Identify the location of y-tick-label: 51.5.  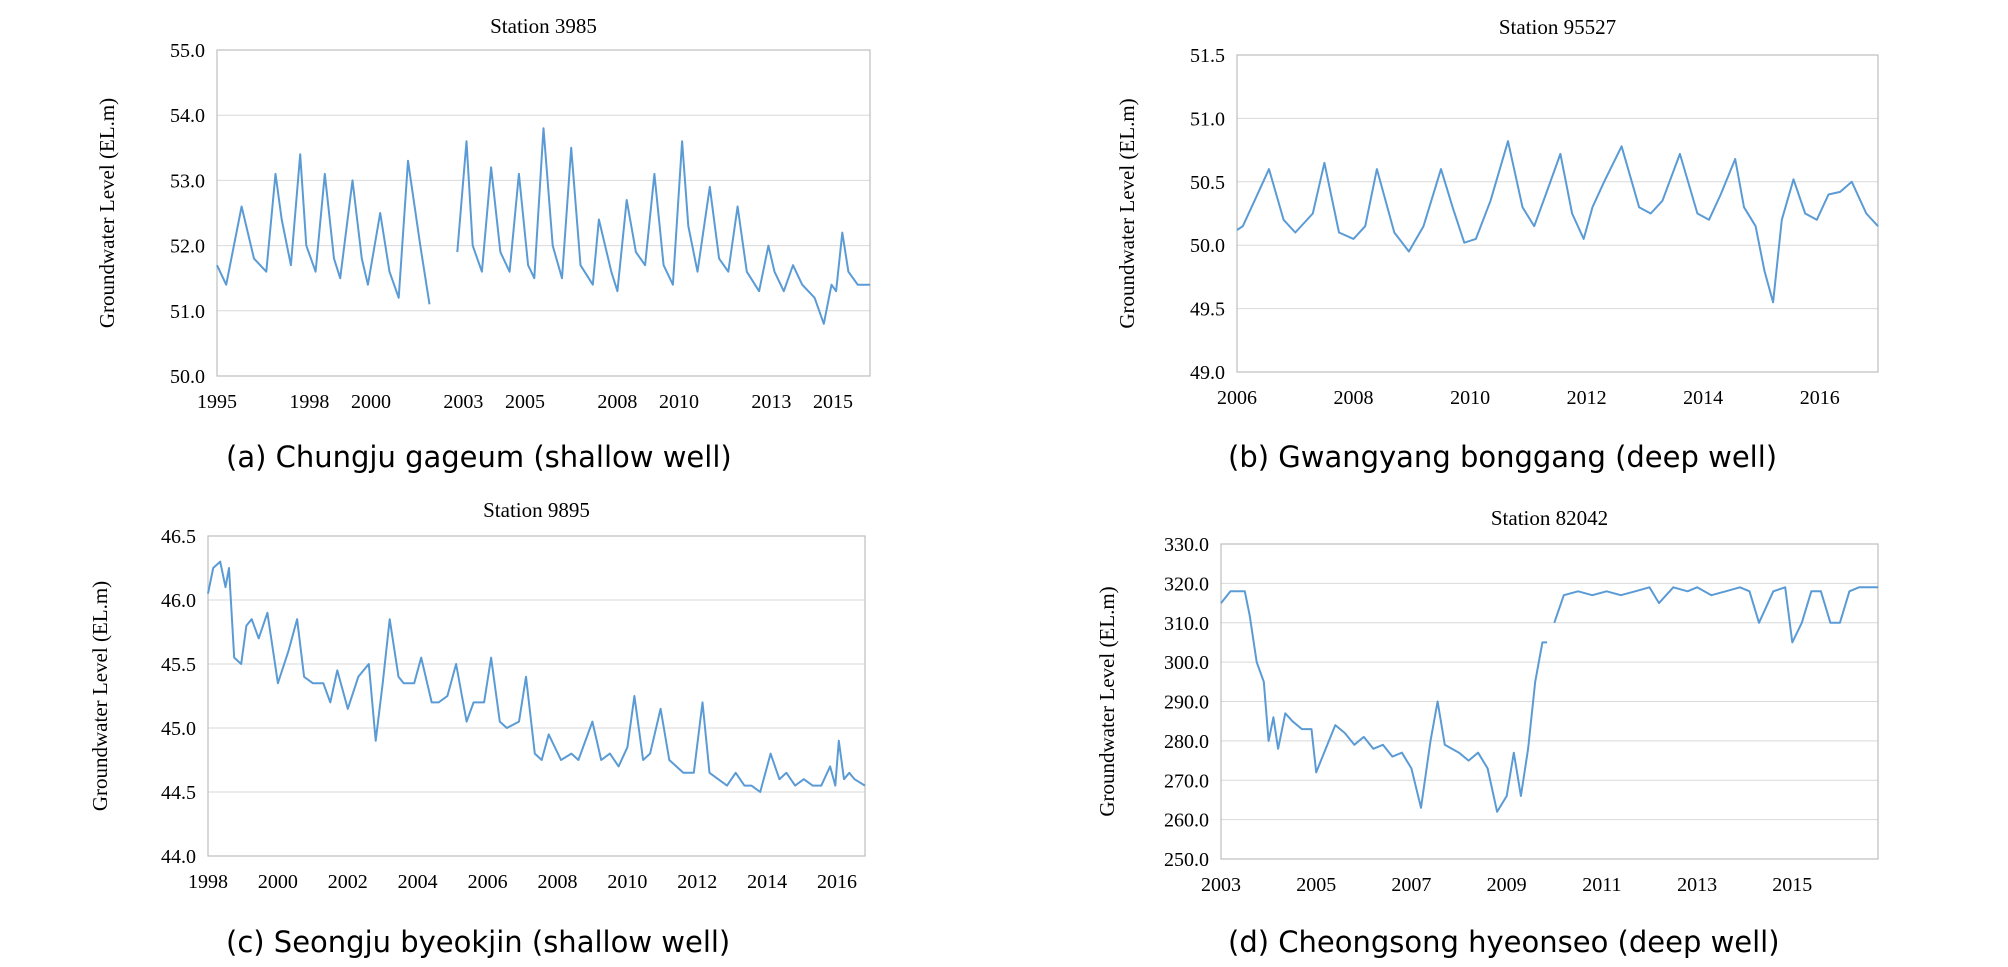
(1207, 56).